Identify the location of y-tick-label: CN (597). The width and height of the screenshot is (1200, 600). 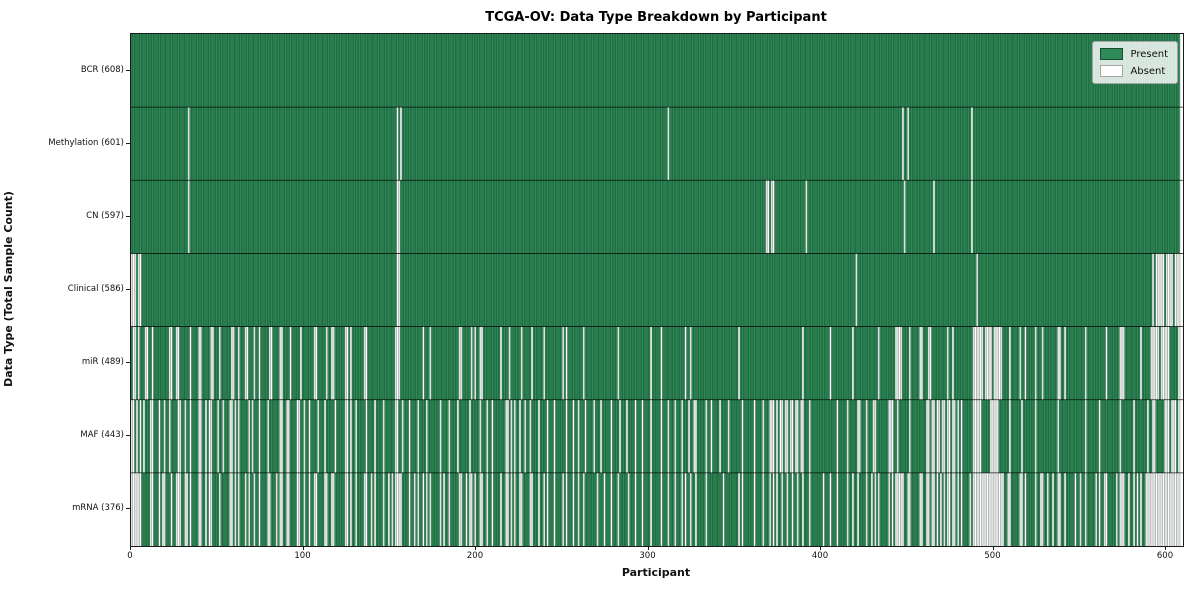
(105, 215).